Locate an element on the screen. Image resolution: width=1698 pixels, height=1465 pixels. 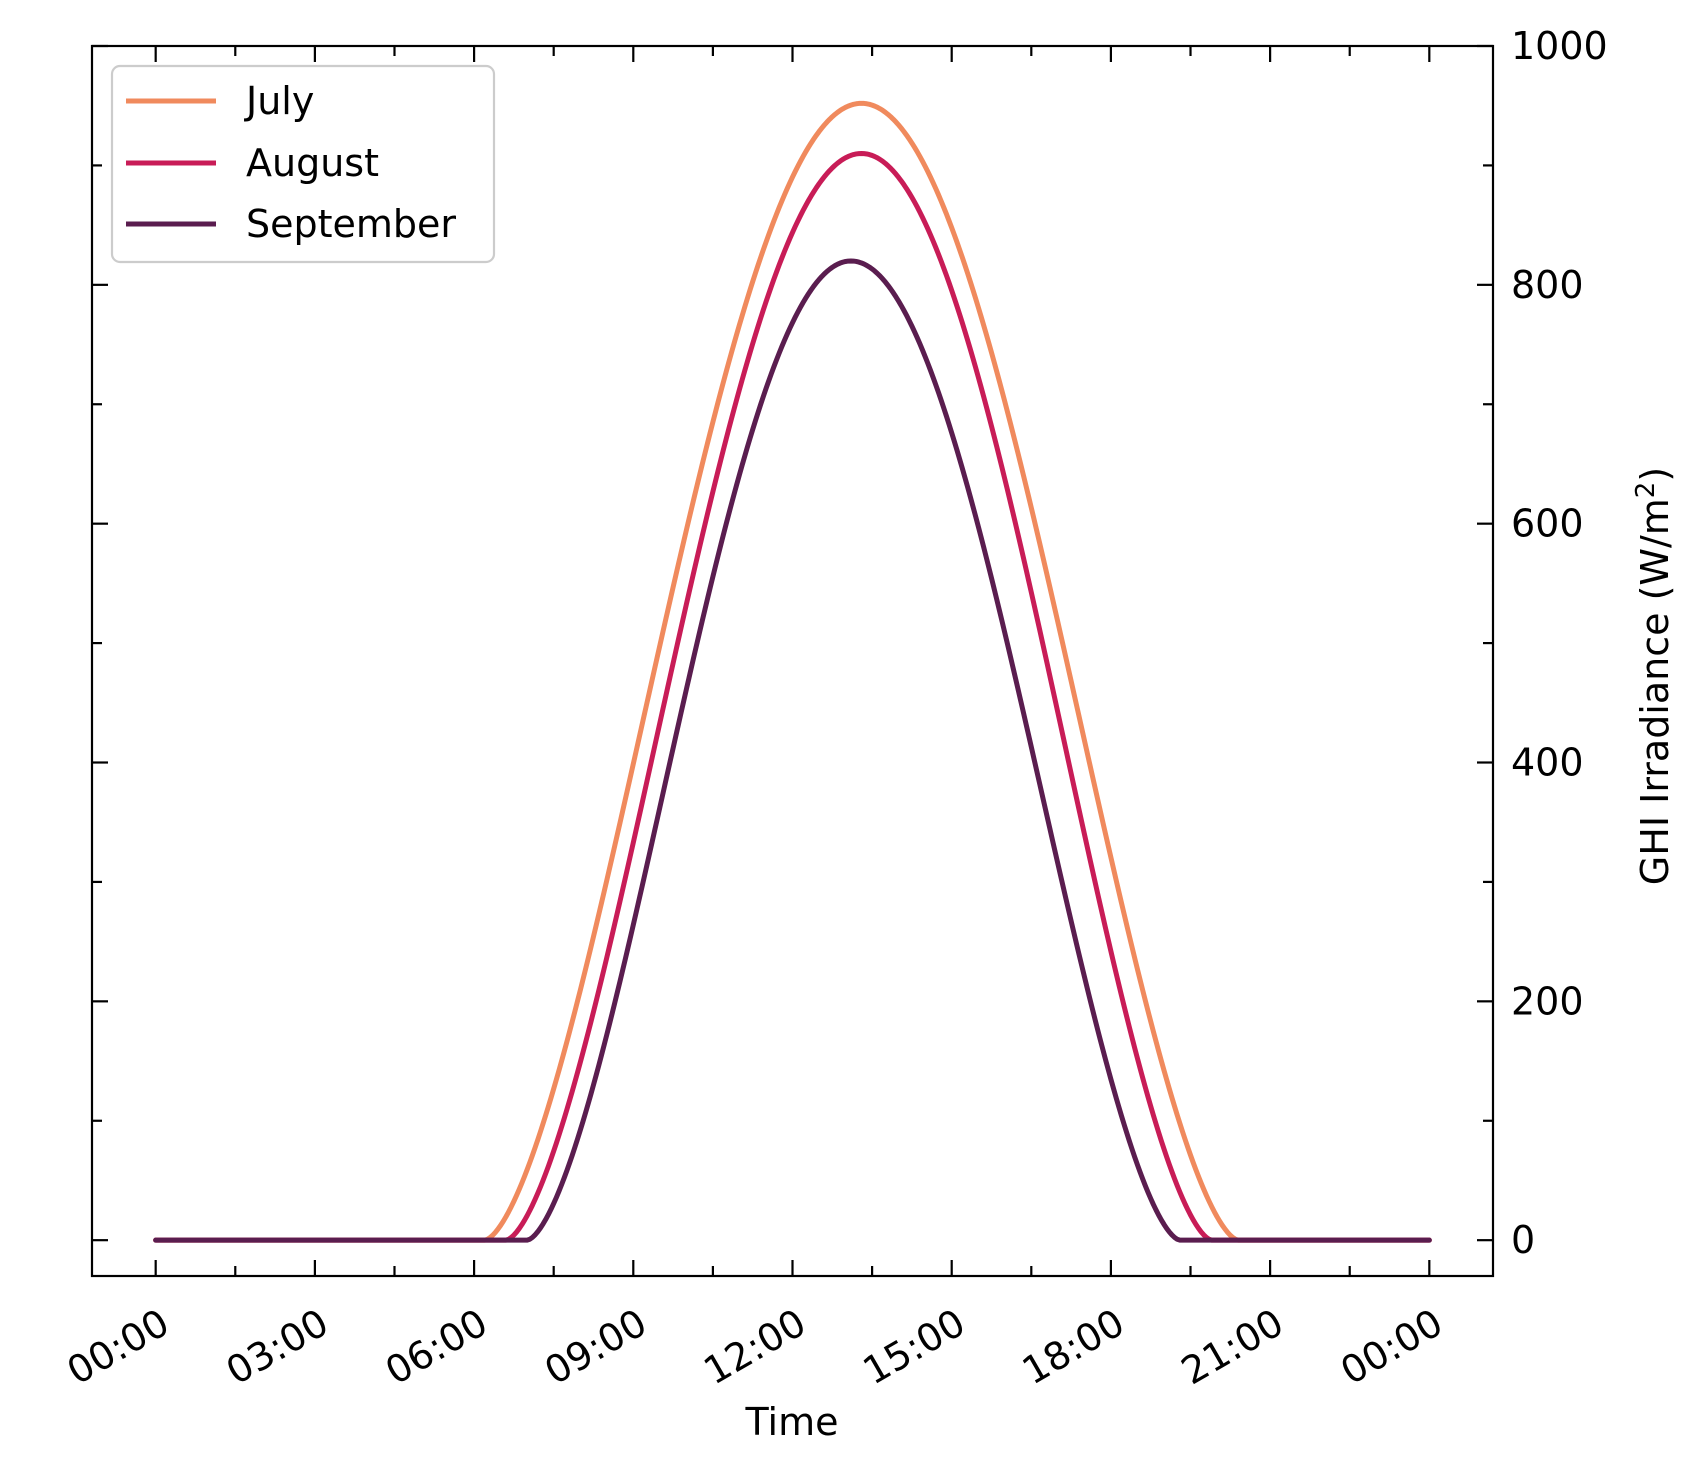
x-tick-label: 03:00 is located at coordinates (277, 1346).